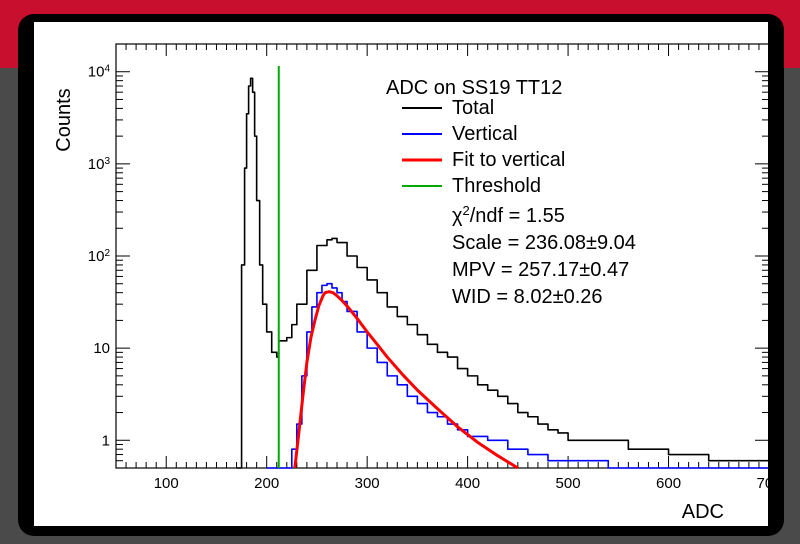 Image resolution: width=800 pixels, height=544 pixels. I want to click on x-tick-label: 400, so click(467, 483).